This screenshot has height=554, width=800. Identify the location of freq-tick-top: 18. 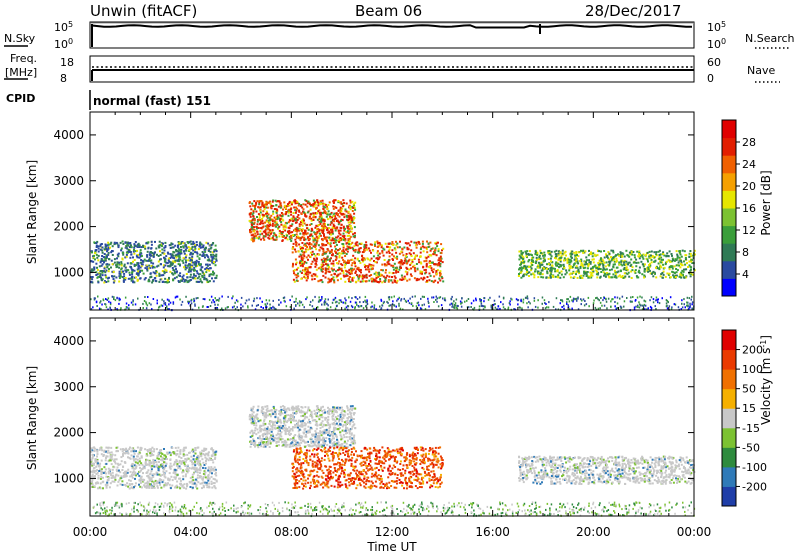
(67, 62).